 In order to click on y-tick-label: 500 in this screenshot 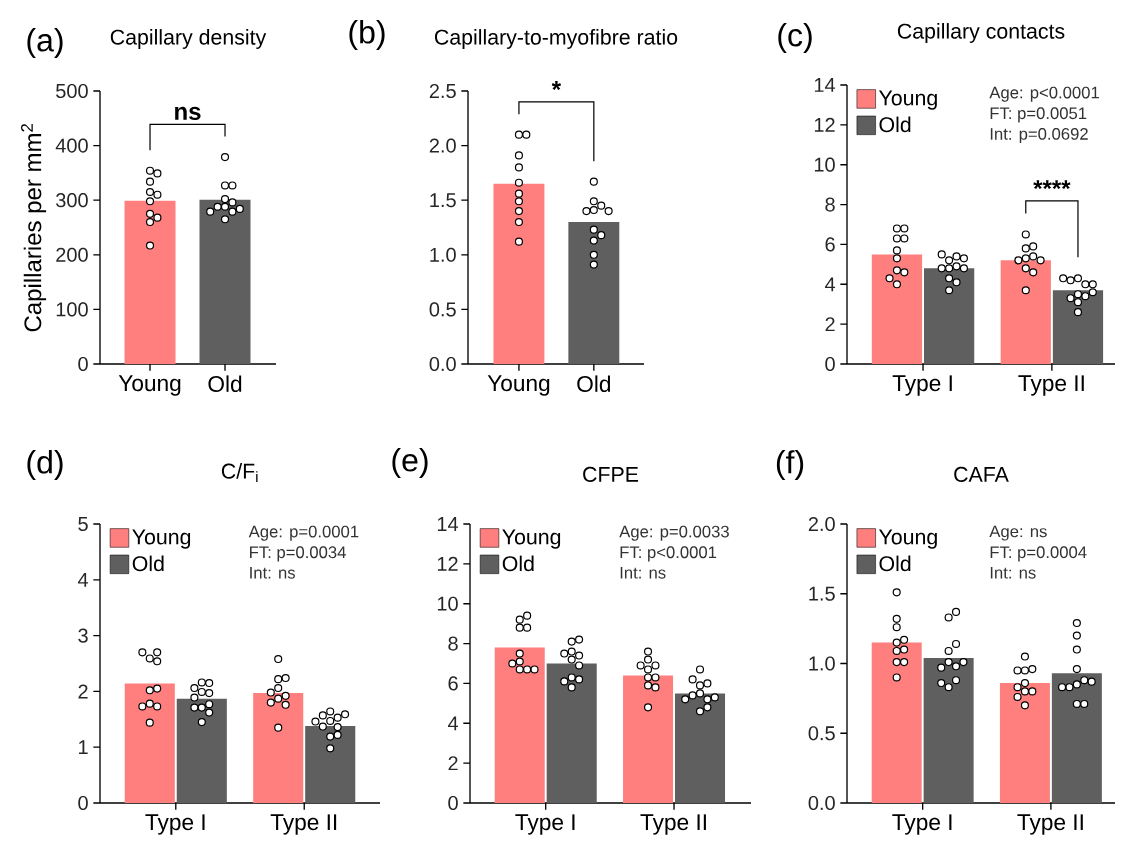, I will do `click(72, 91)`.